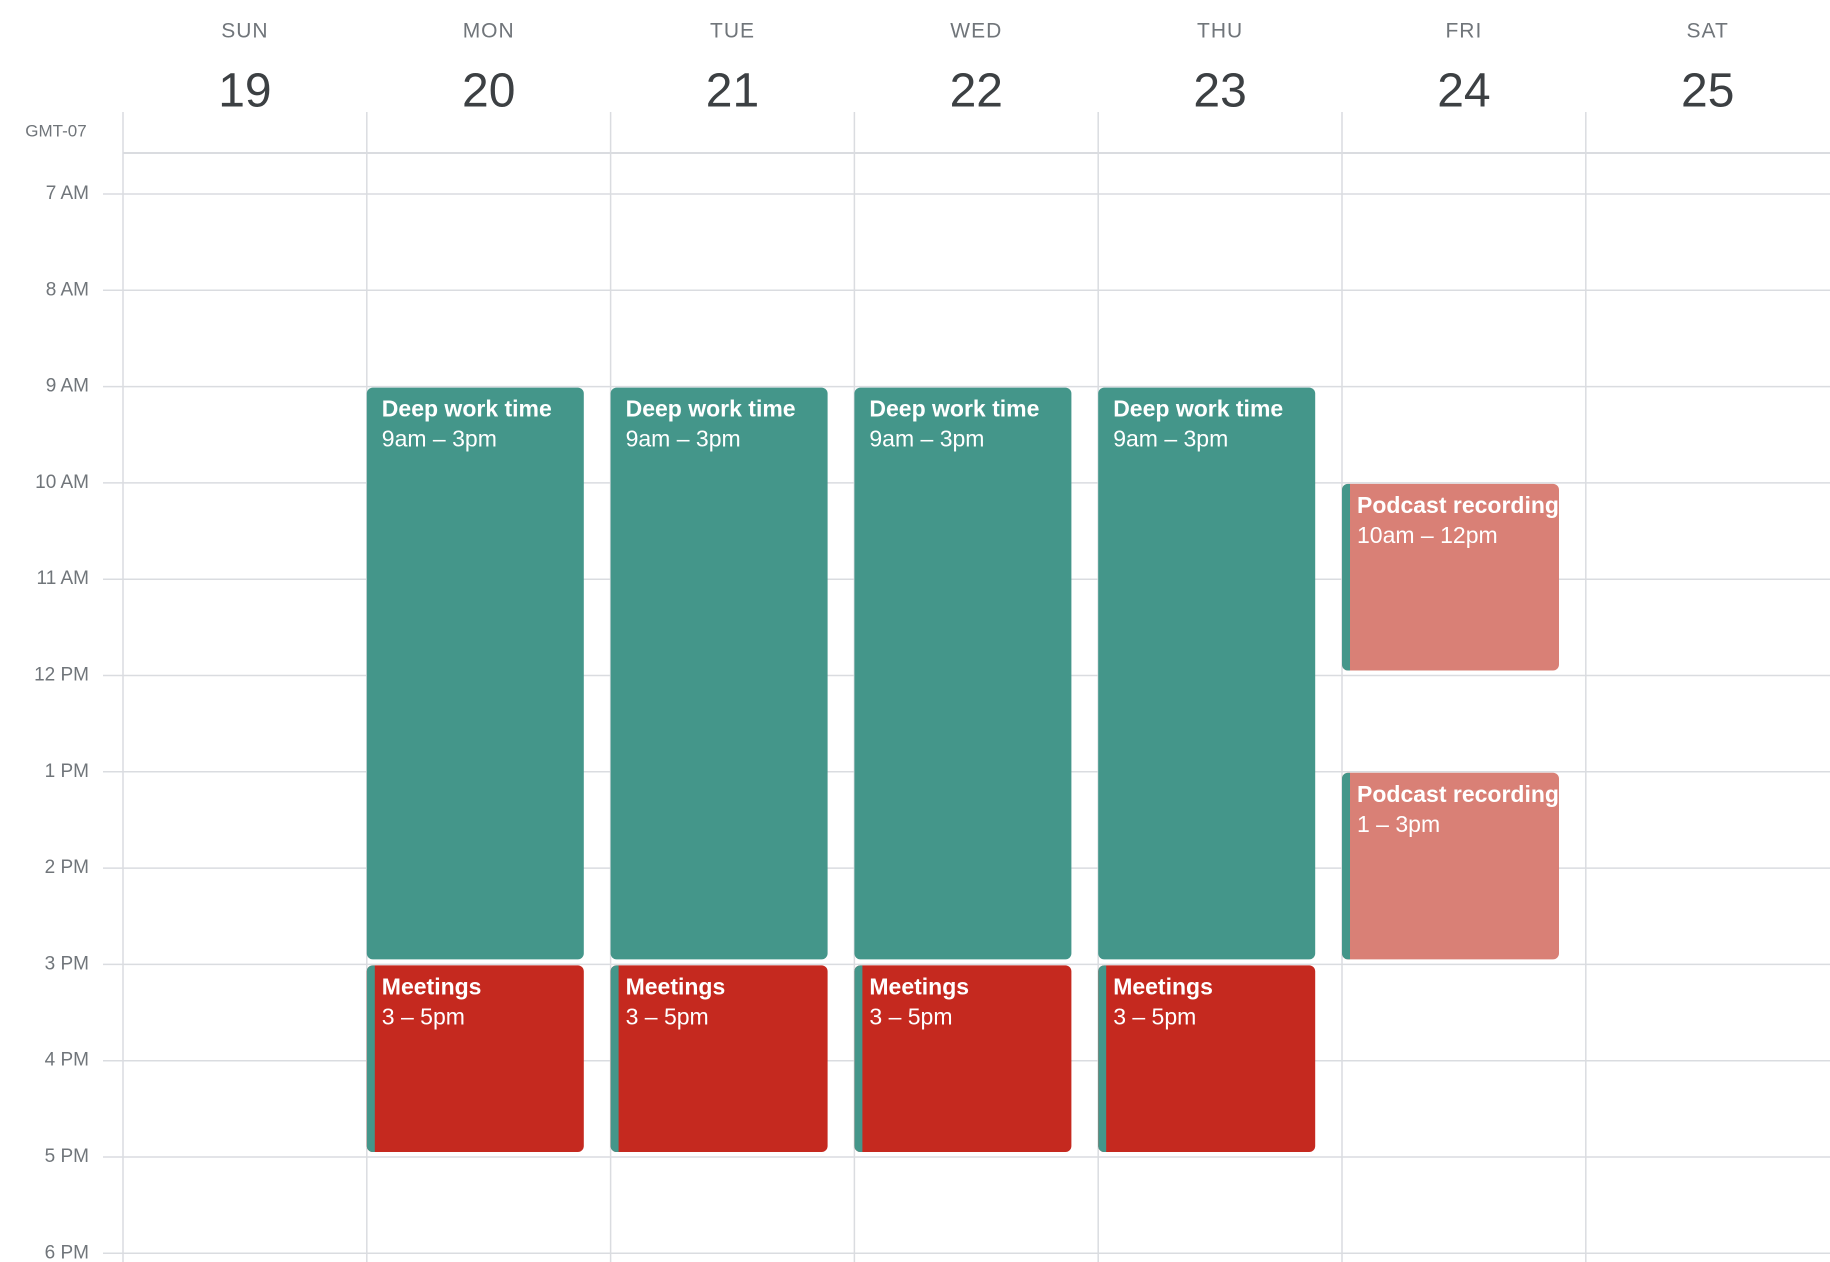 Image resolution: width=1830 pixels, height=1262 pixels. What do you see at coordinates (67, 386) in the screenshot?
I see `hour-label: 9 AM` at bounding box center [67, 386].